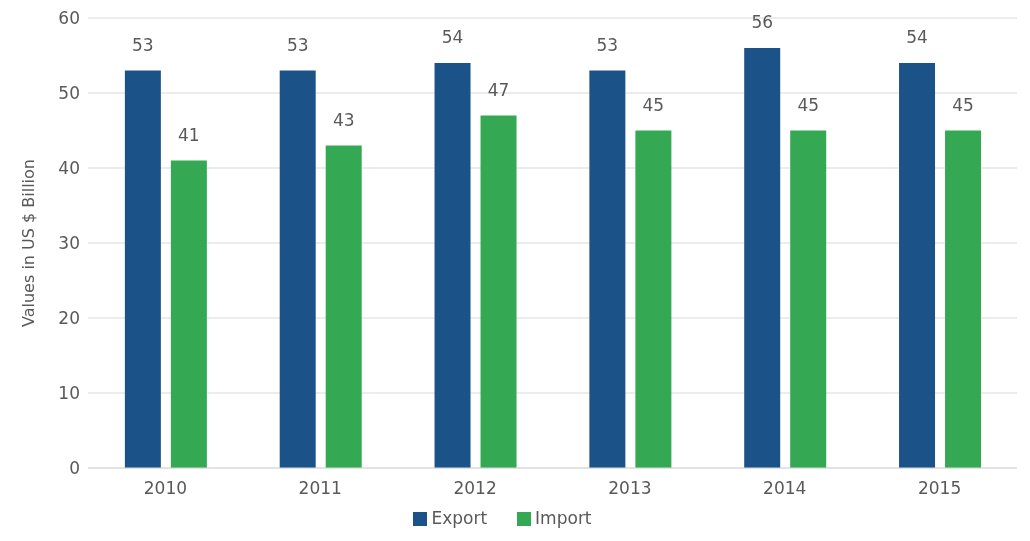  What do you see at coordinates (459, 518) in the screenshot?
I see `legend-label: Export` at bounding box center [459, 518].